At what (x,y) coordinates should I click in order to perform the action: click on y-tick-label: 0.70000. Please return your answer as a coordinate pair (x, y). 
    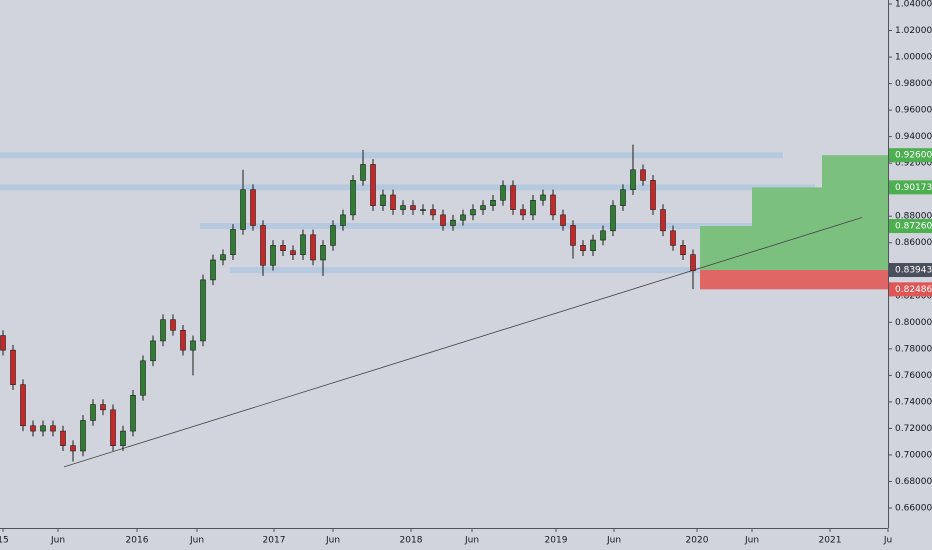
    Looking at the image, I should click on (913, 455).